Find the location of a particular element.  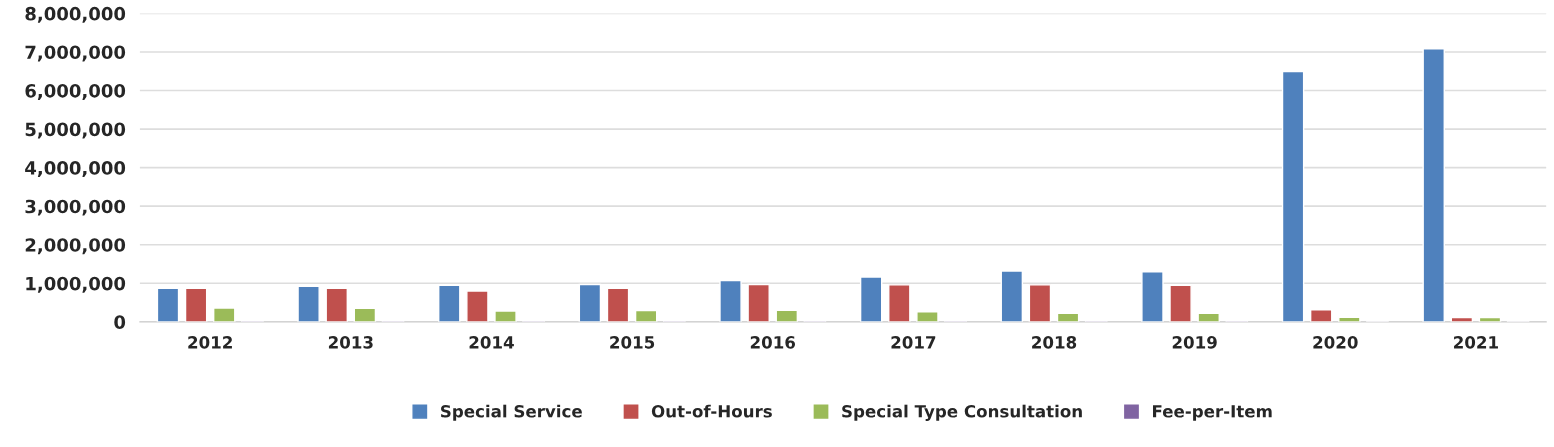

y-tick-label: 0 is located at coordinates (120, 322).